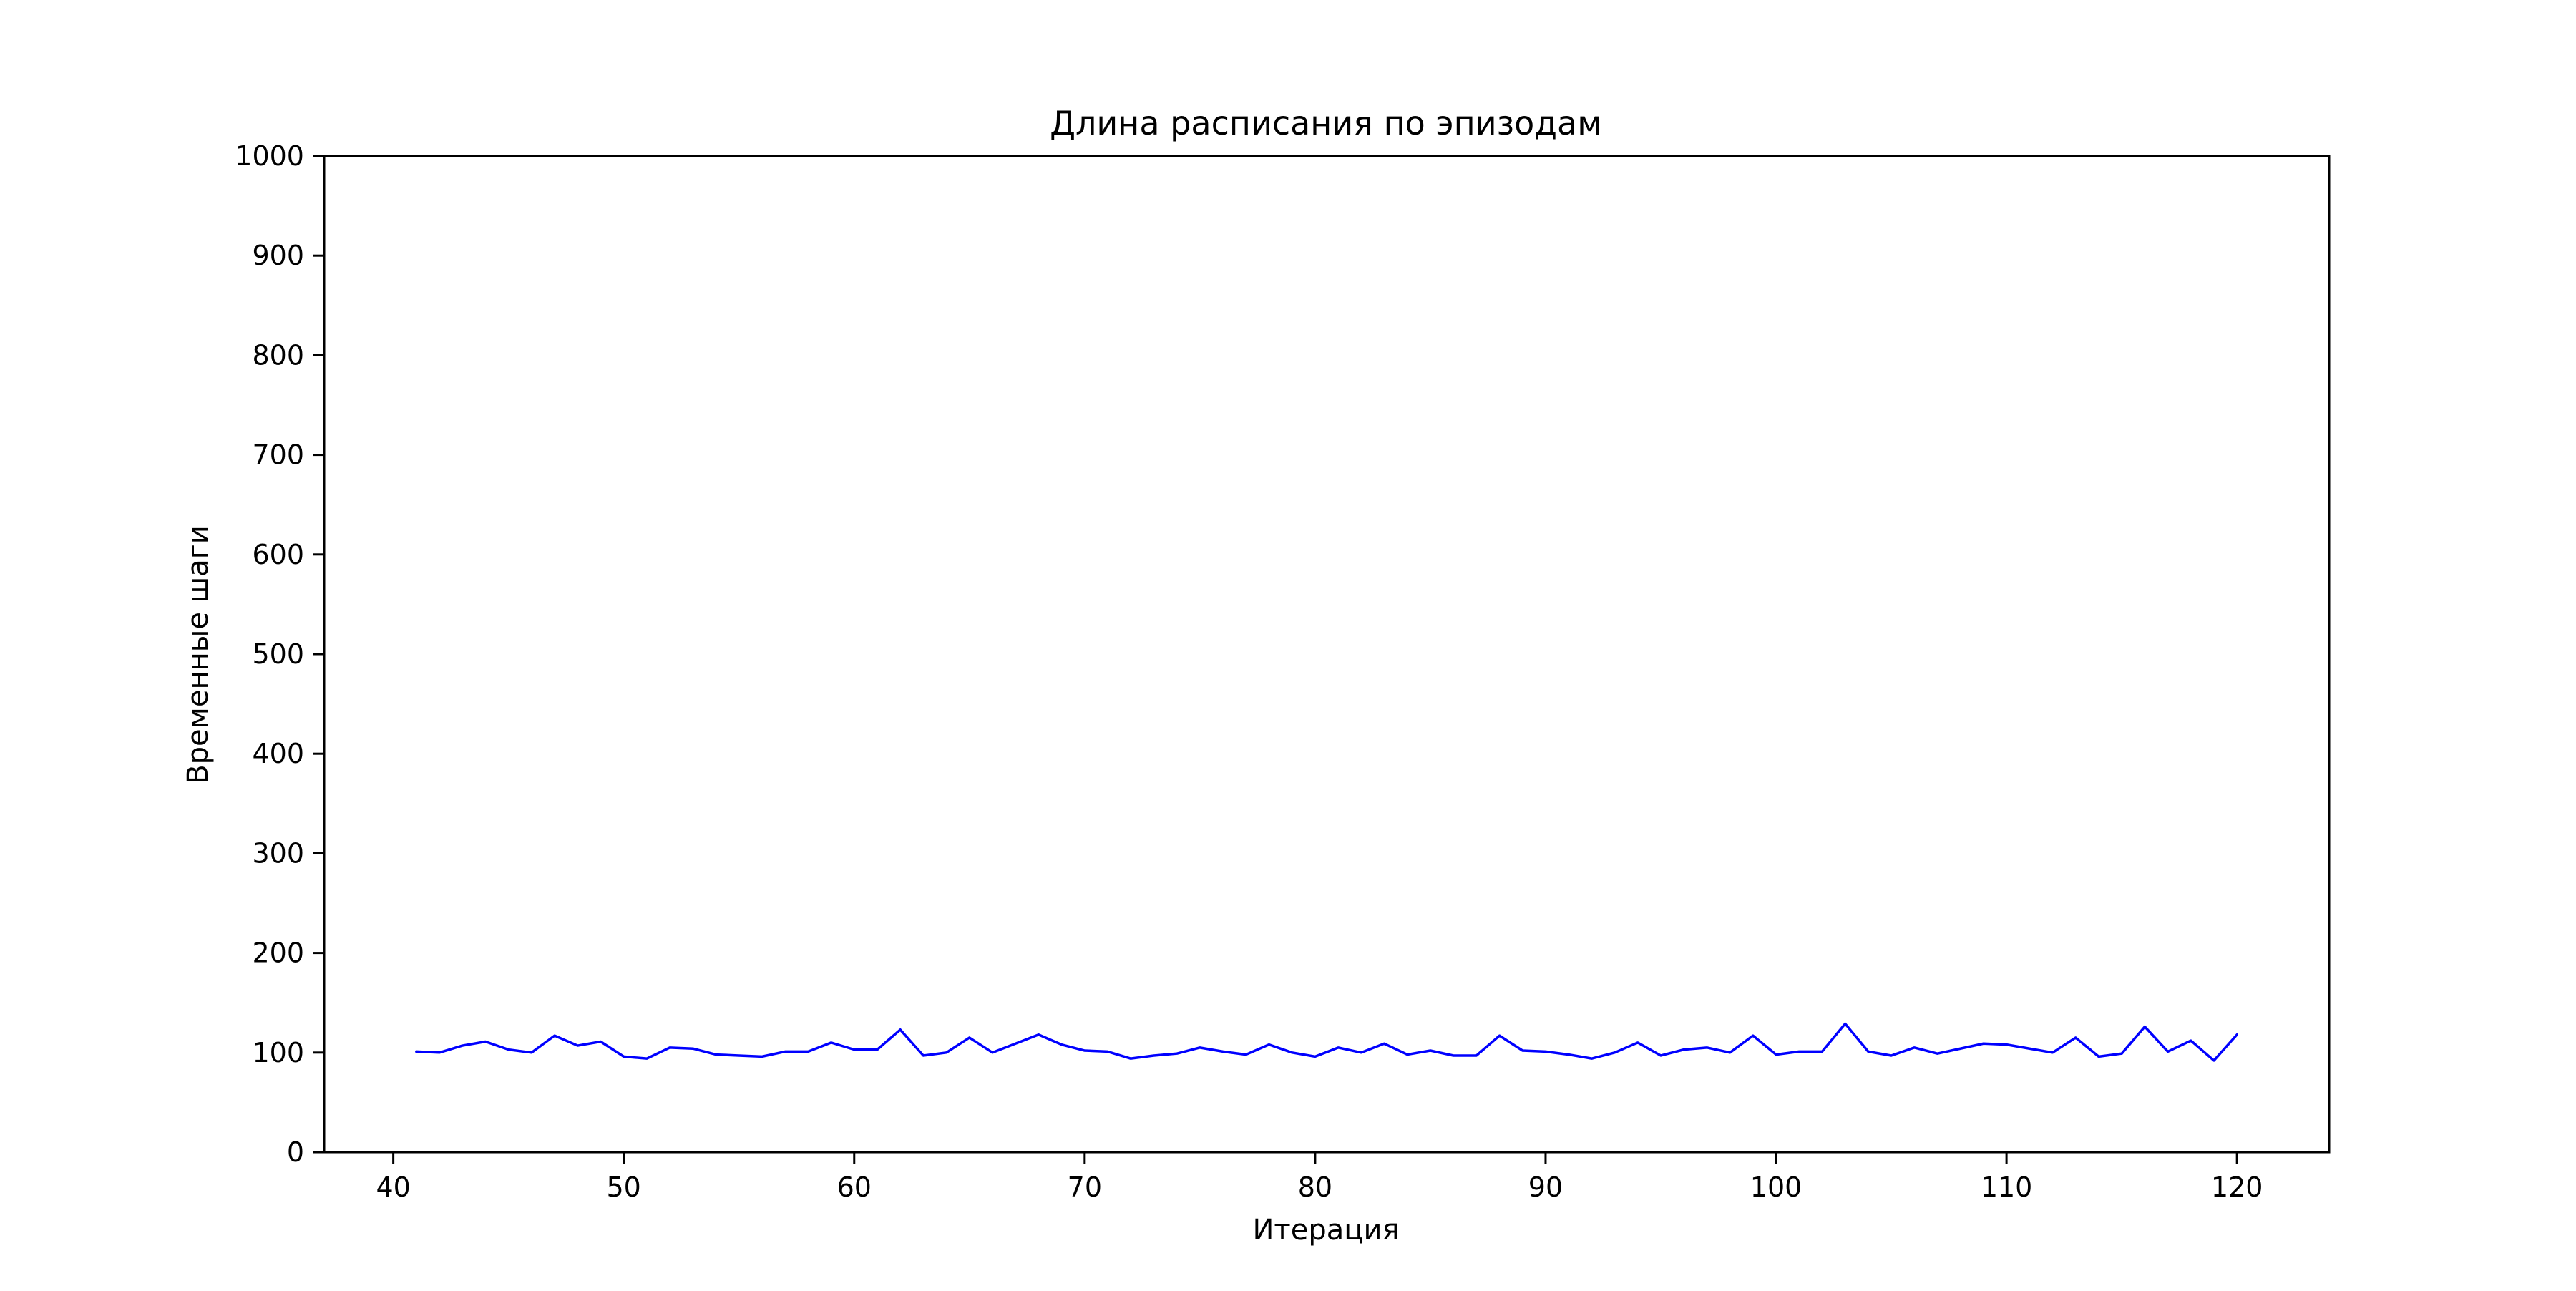 Image resolution: width=2576 pixels, height=1291 pixels. What do you see at coordinates (278, 455) in the screenshot?
I see `y-tick-label: 700` at bounding box center [278, 455].